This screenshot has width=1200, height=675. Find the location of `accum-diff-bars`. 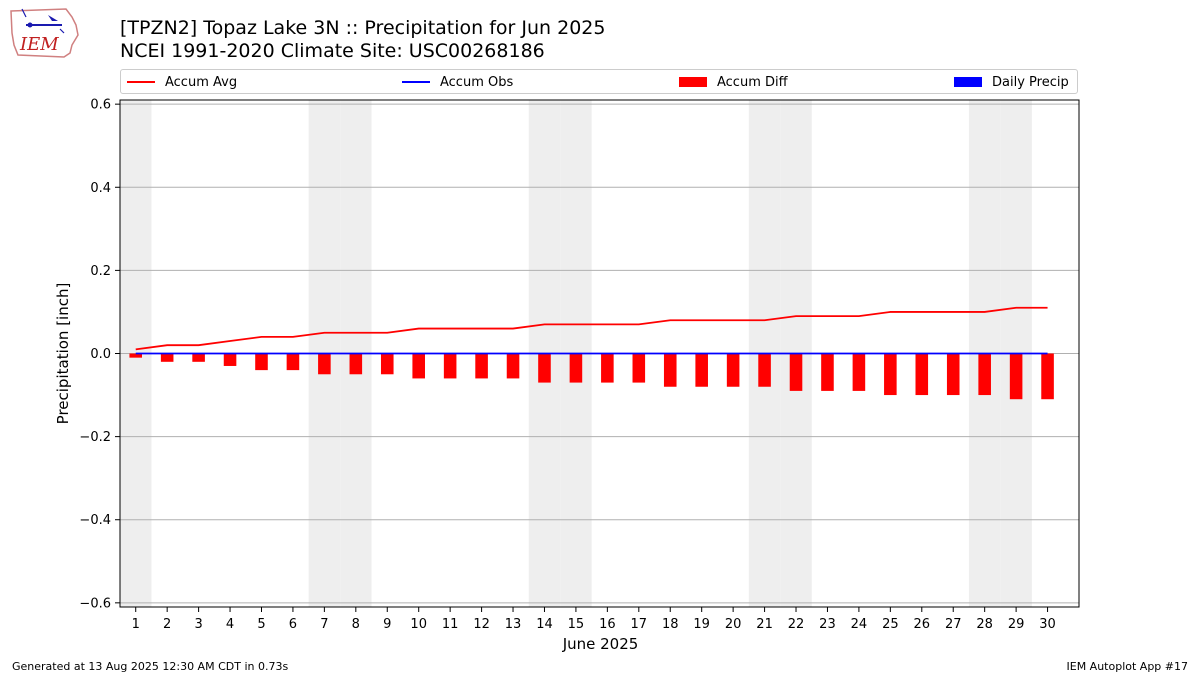

accum-diff-bars is located at coordinates (591, 376).